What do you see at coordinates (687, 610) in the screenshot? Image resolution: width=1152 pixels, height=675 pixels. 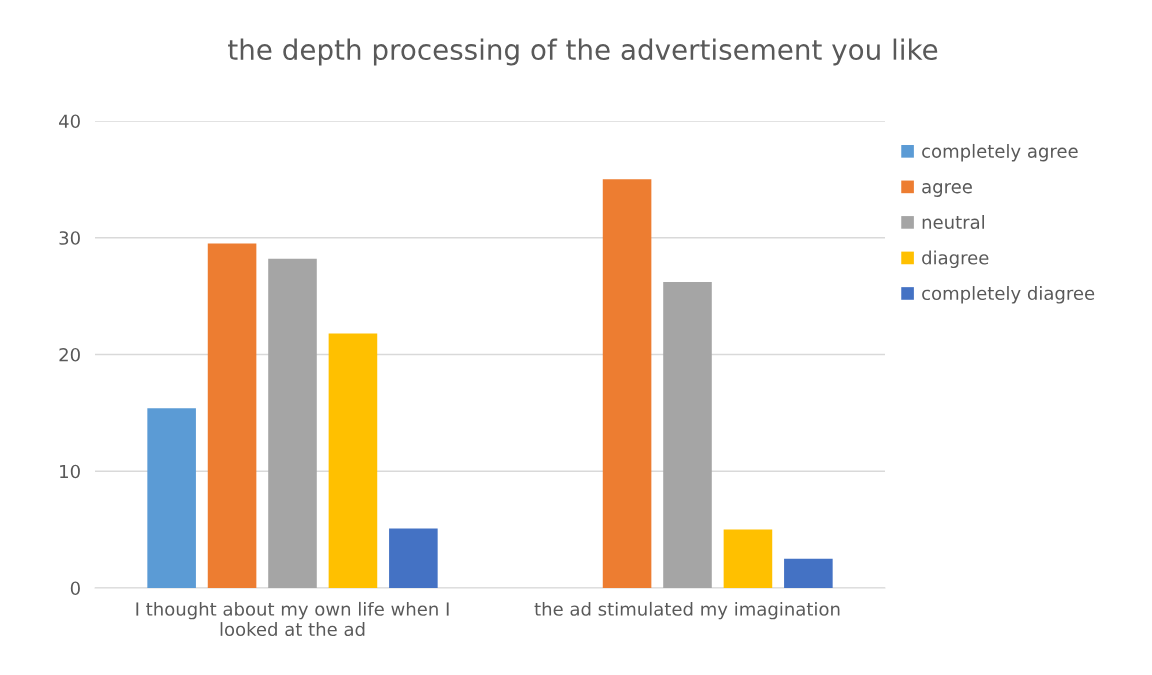 I see `x-tick-label: the ad stimulated my imagination` at bounding box center [687, 610].